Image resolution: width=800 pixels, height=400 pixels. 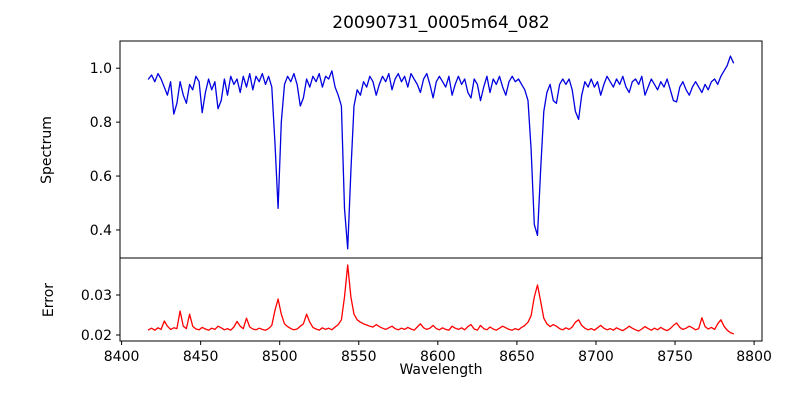 I want to click on x-tick-label: 8800, so click(x=754, y=357).